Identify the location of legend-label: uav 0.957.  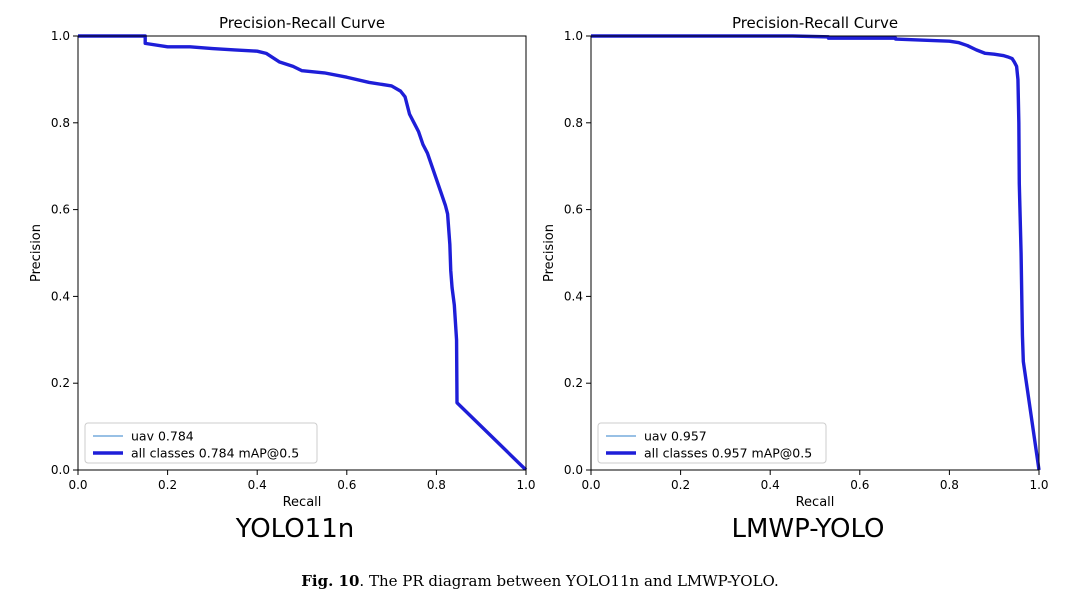
(675, 436).